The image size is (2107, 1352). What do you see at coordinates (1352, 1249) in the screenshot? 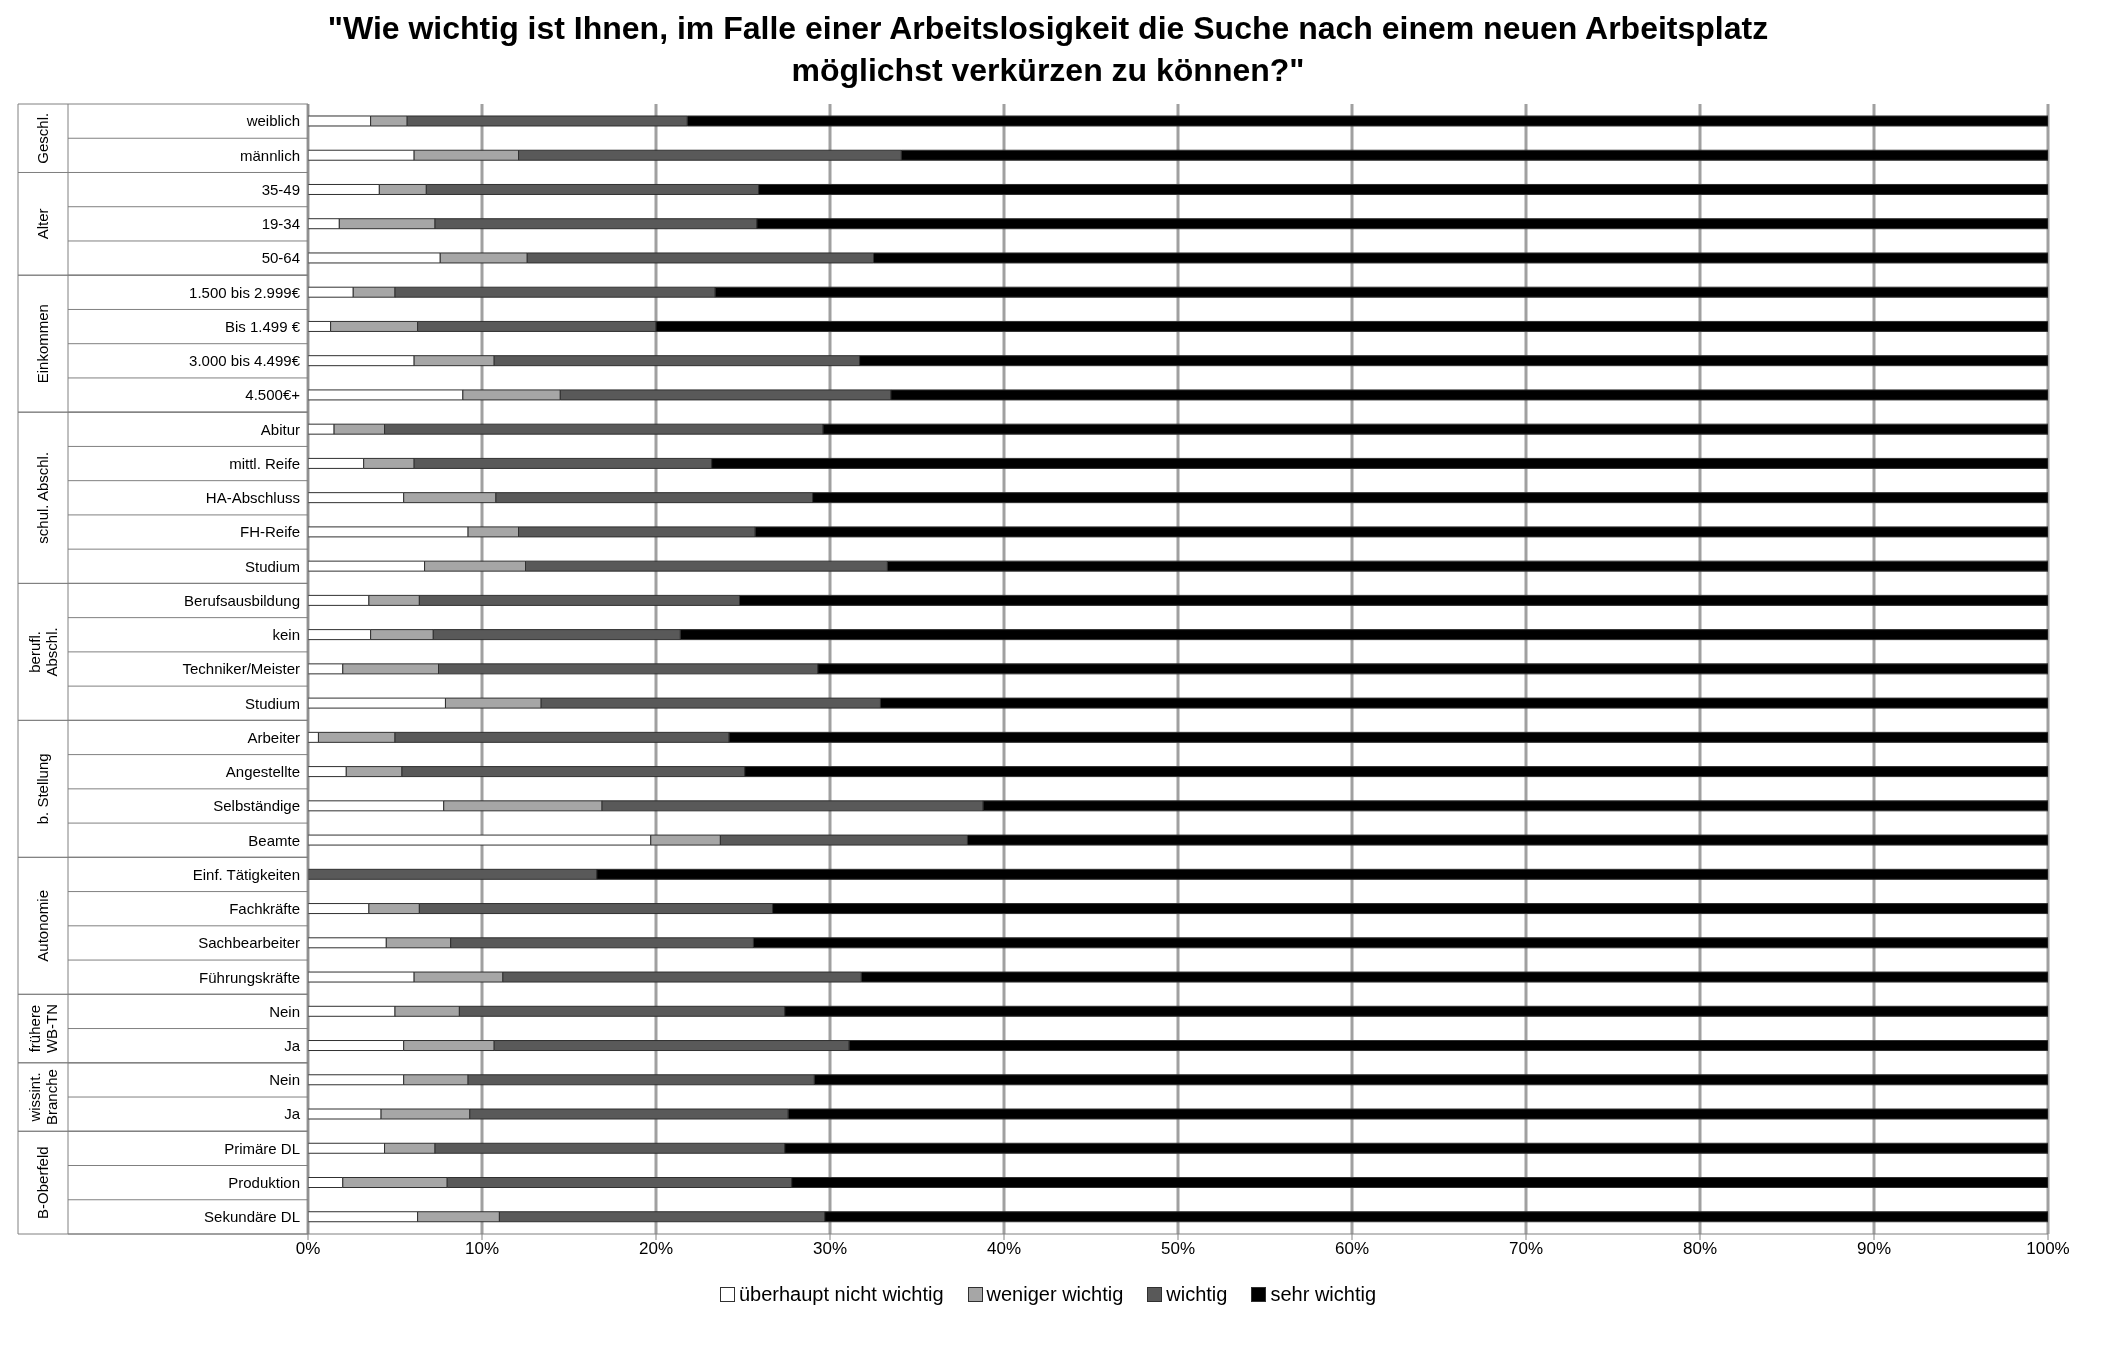
I see `x-tick-label: 60%` at bounding box center [1352, 1249].